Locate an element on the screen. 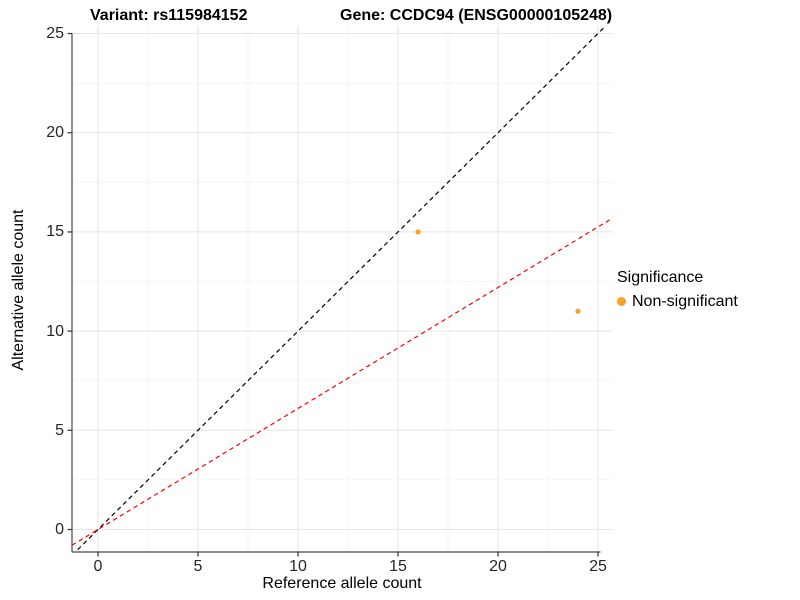  y-tick-label: 0 is located at coordinates (59, 529).